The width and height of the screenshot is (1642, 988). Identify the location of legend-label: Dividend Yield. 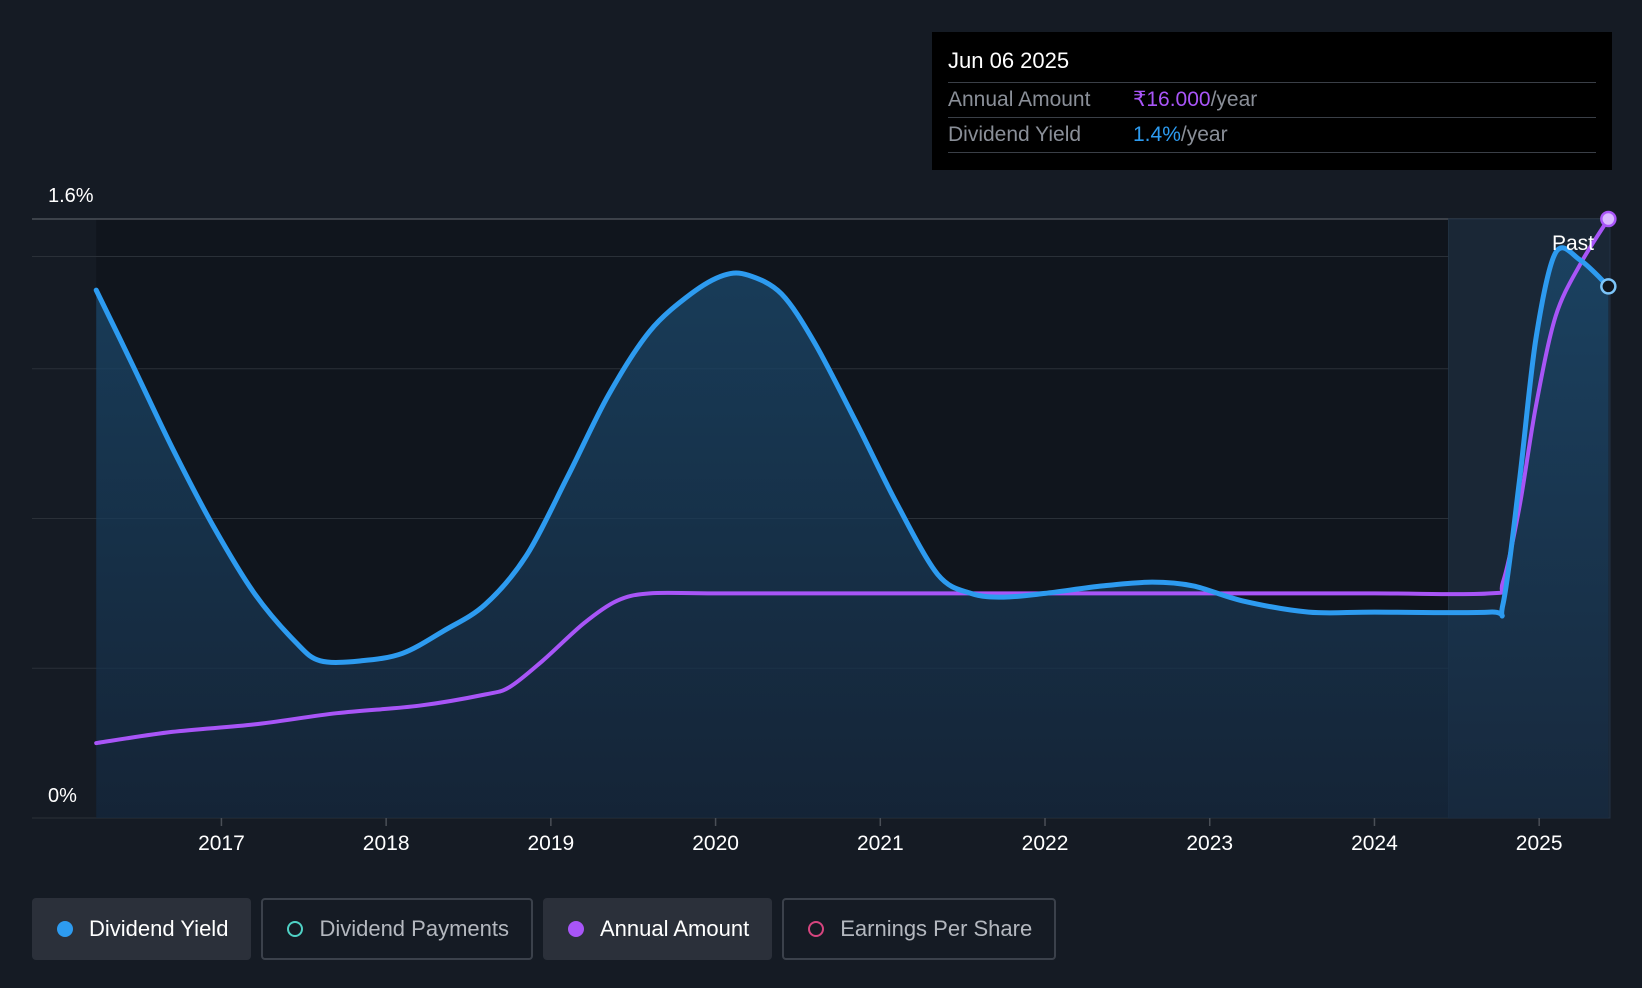
(159, 928).